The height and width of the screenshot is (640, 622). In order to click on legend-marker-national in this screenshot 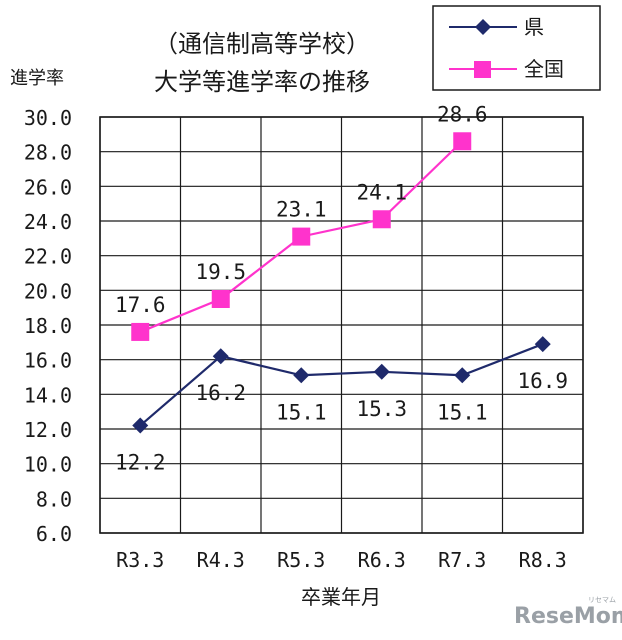, I will do `click(482, 69)`.